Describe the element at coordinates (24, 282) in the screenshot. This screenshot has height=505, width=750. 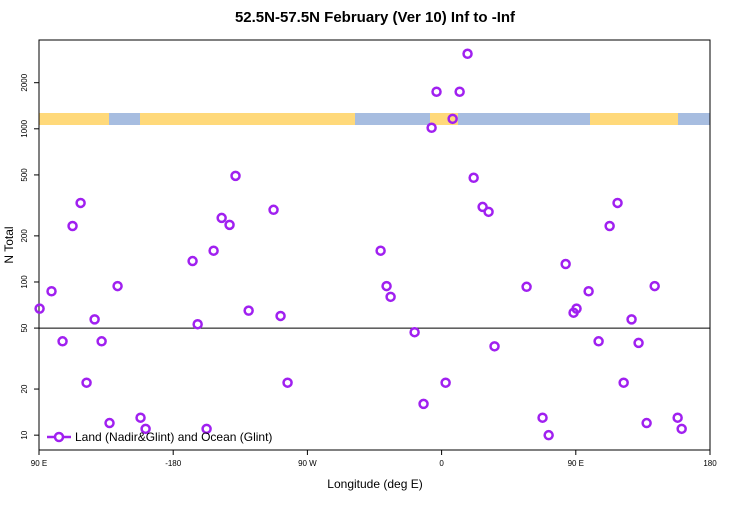
I see `y-tick-label: 100` at that location.